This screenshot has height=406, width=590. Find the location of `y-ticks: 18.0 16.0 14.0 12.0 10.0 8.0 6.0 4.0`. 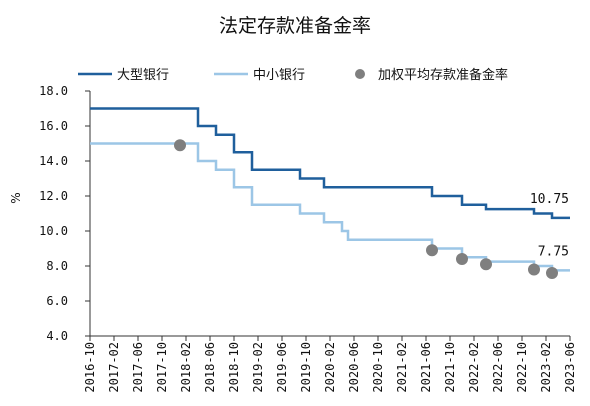

y-ticks: 18.0 16.0 14.0 12.0 10.0 8.0 6.0 4.0 is located at coordinates (64, 213).